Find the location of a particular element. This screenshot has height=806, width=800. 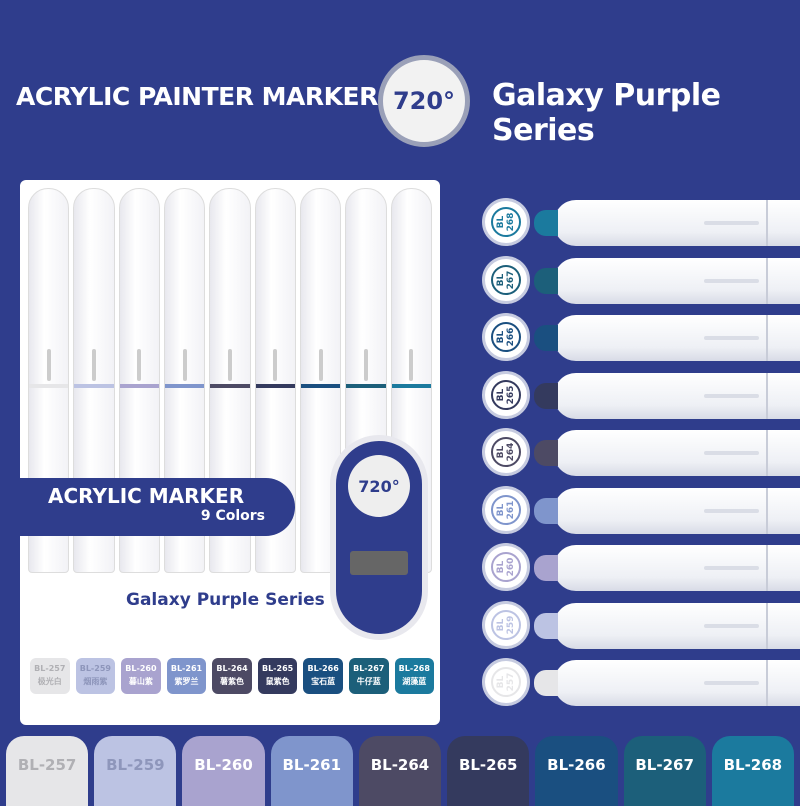

marker-row: BL 267 is located at coordinates (641, 280).